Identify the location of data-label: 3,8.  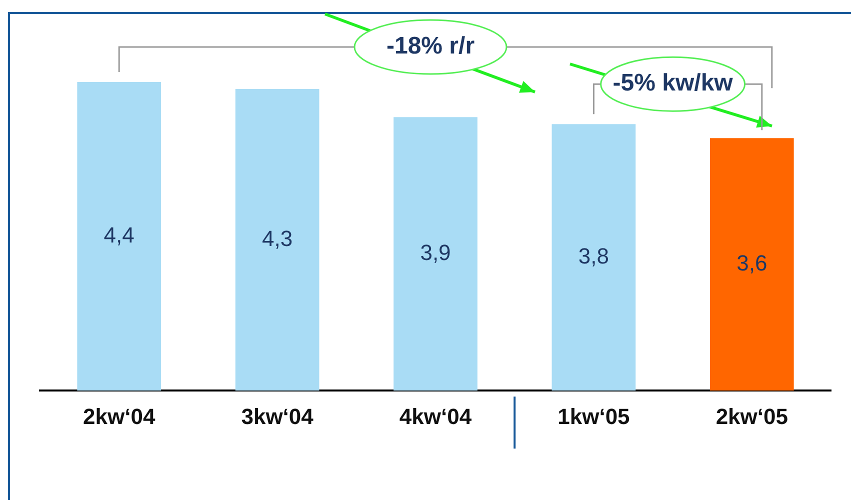
(593, 255).